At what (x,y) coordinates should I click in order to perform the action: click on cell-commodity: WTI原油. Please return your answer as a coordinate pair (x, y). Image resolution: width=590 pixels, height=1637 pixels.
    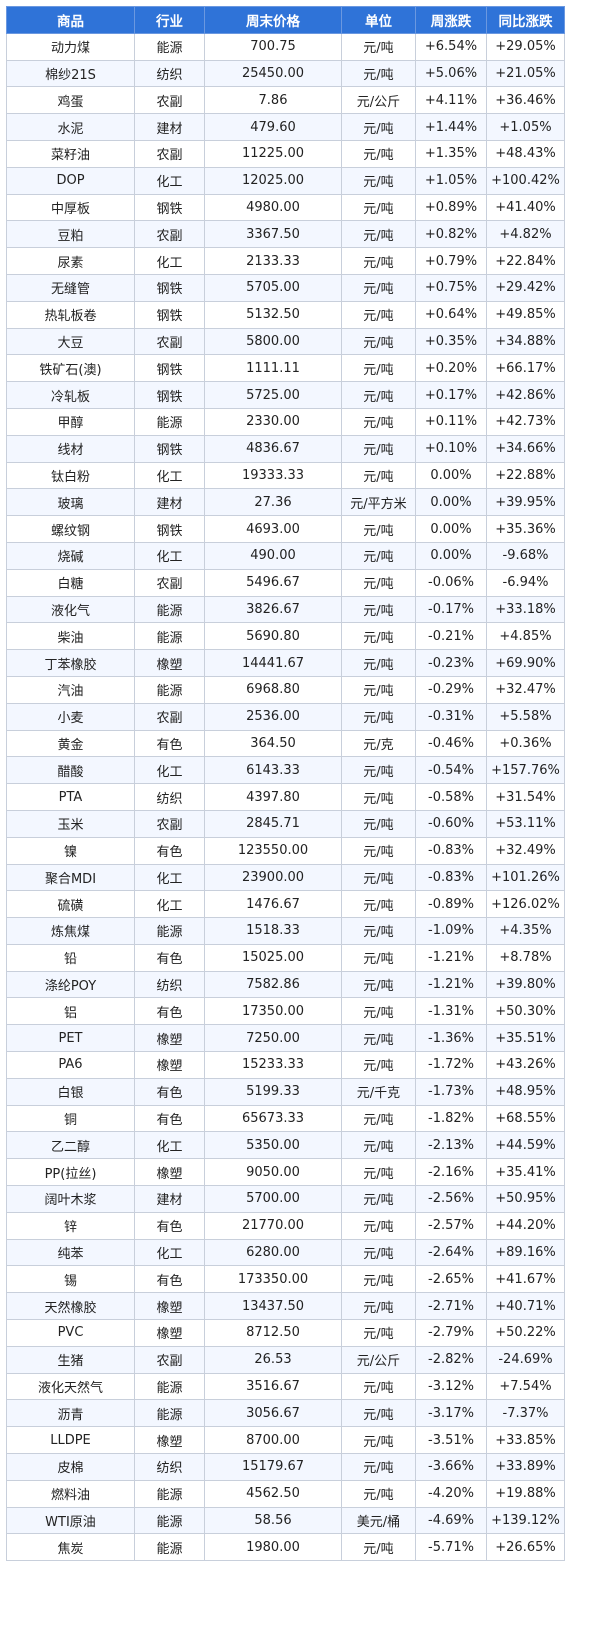
    Looking at the image, I should click on (70, 1520).